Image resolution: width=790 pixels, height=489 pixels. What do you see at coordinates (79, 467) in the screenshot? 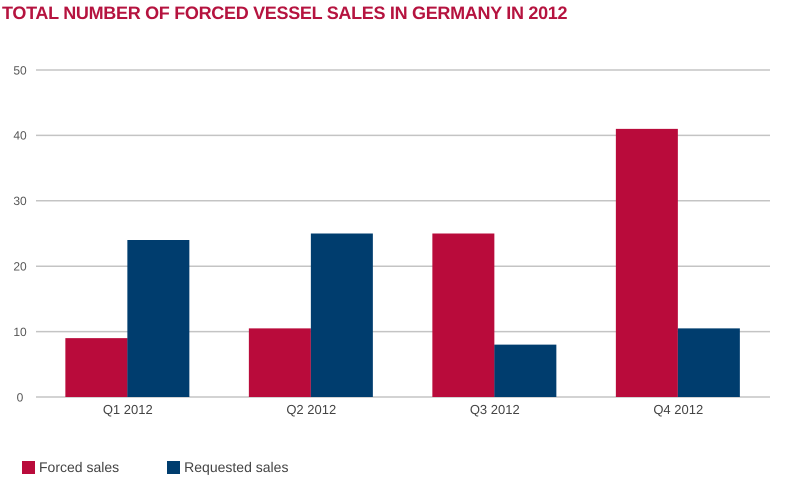
I see `legend-label: Forced sales` at bounding box center [79, 467].